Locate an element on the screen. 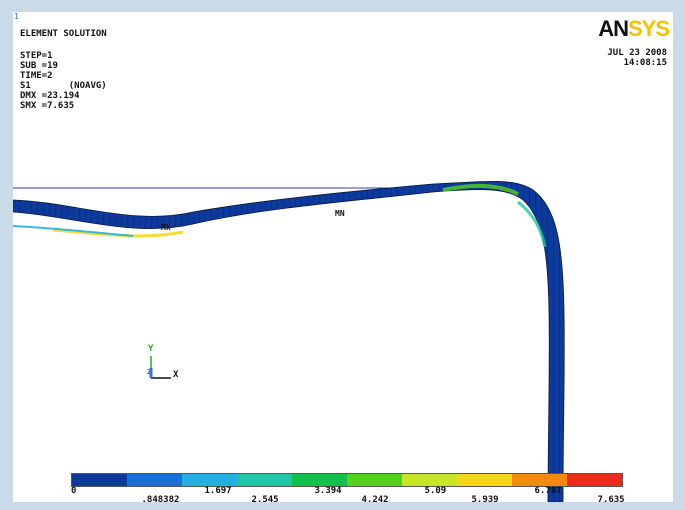 This screenshot has height=510, width=685. mx-marker: MX is located at coordinates (166, 227).